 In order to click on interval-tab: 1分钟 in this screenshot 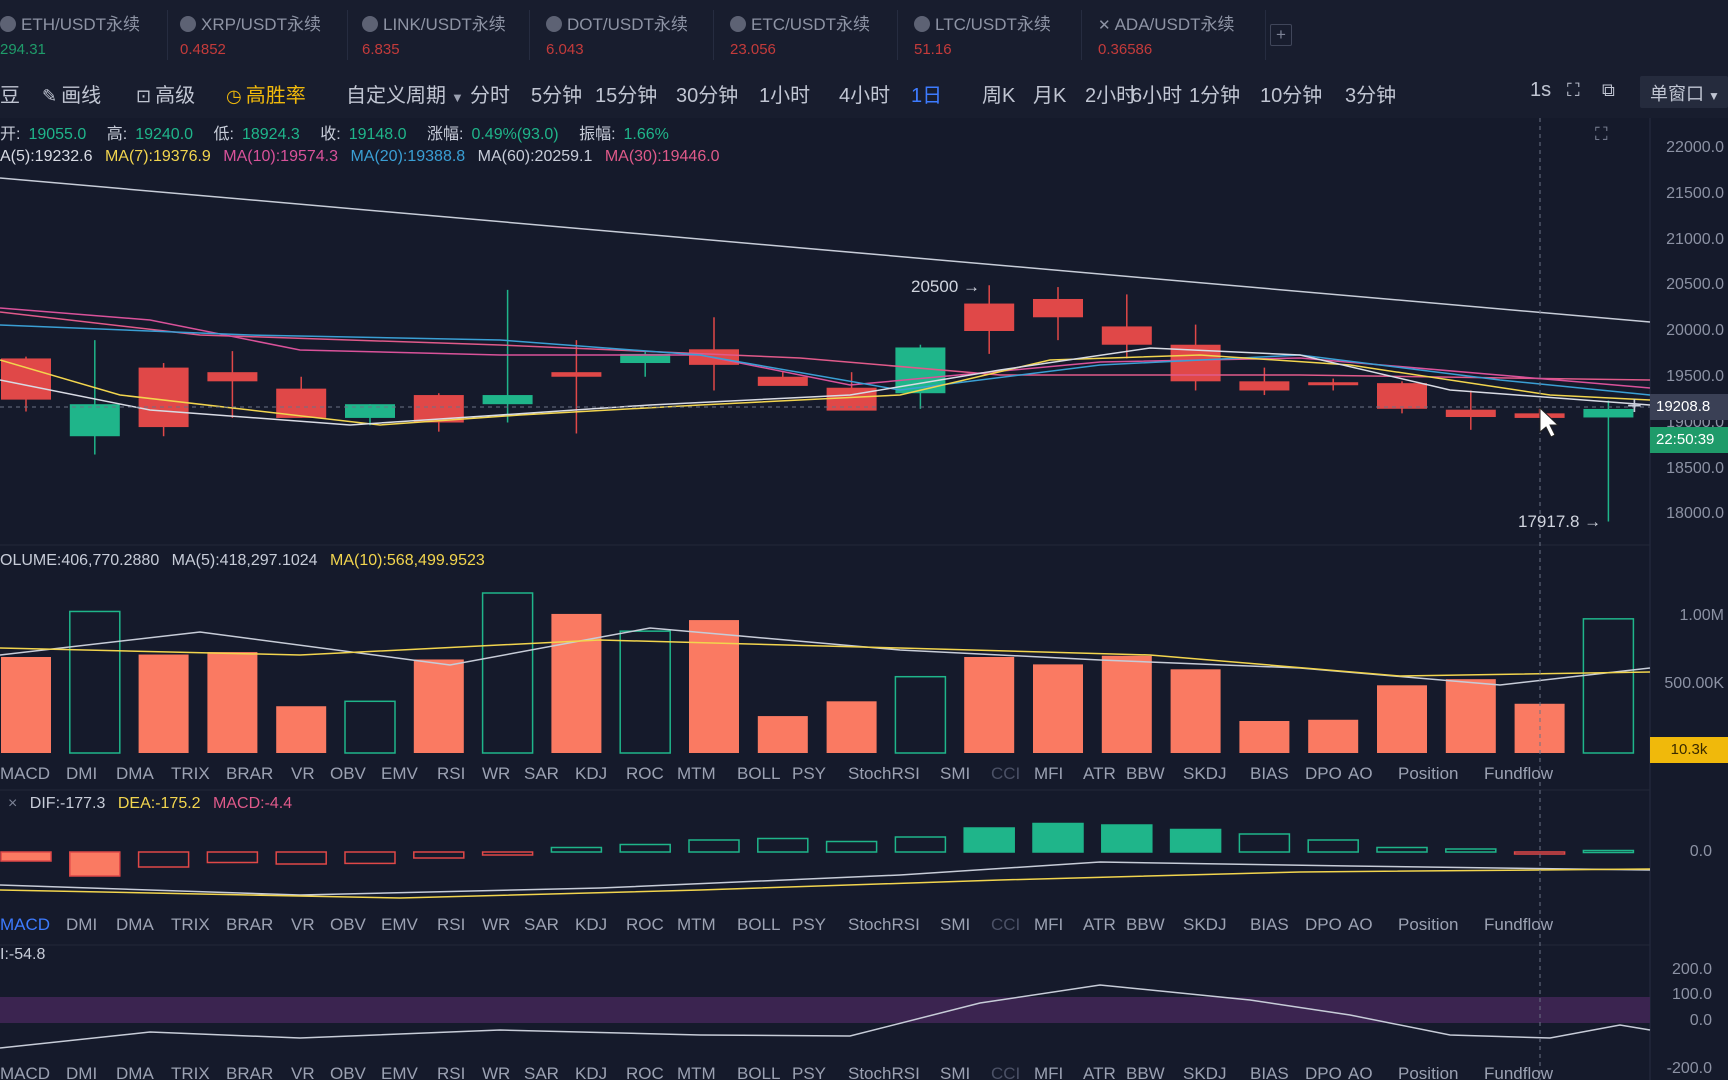, I will do `click(1215, 96)`.